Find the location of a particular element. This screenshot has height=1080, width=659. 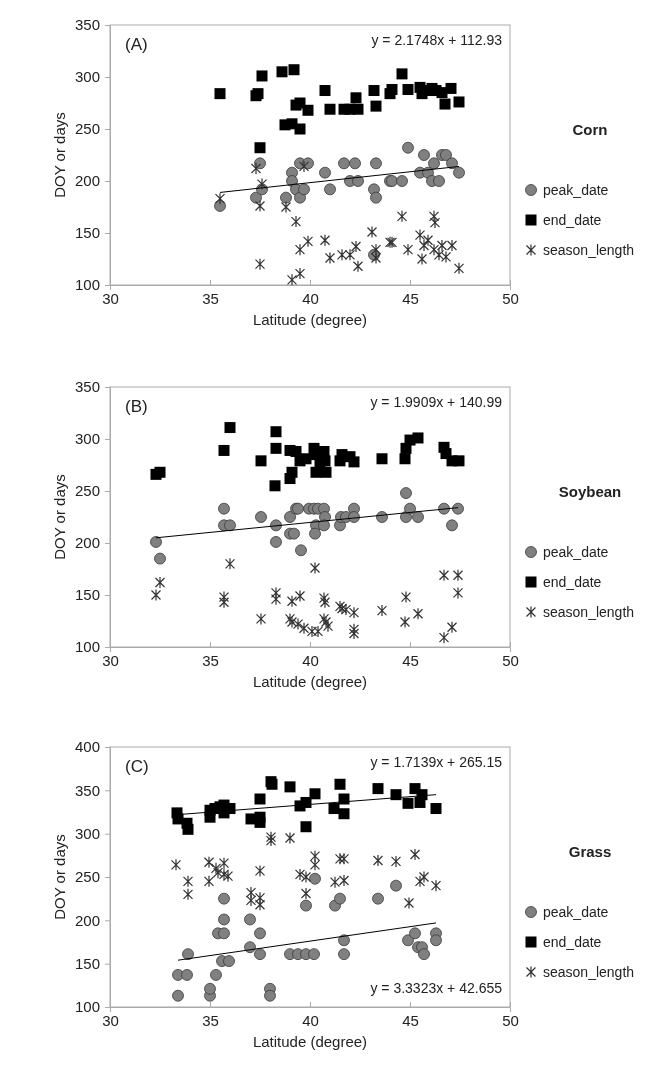

annotation: y = 1.7139x + 265.15 is located at coordinates (436, 762).